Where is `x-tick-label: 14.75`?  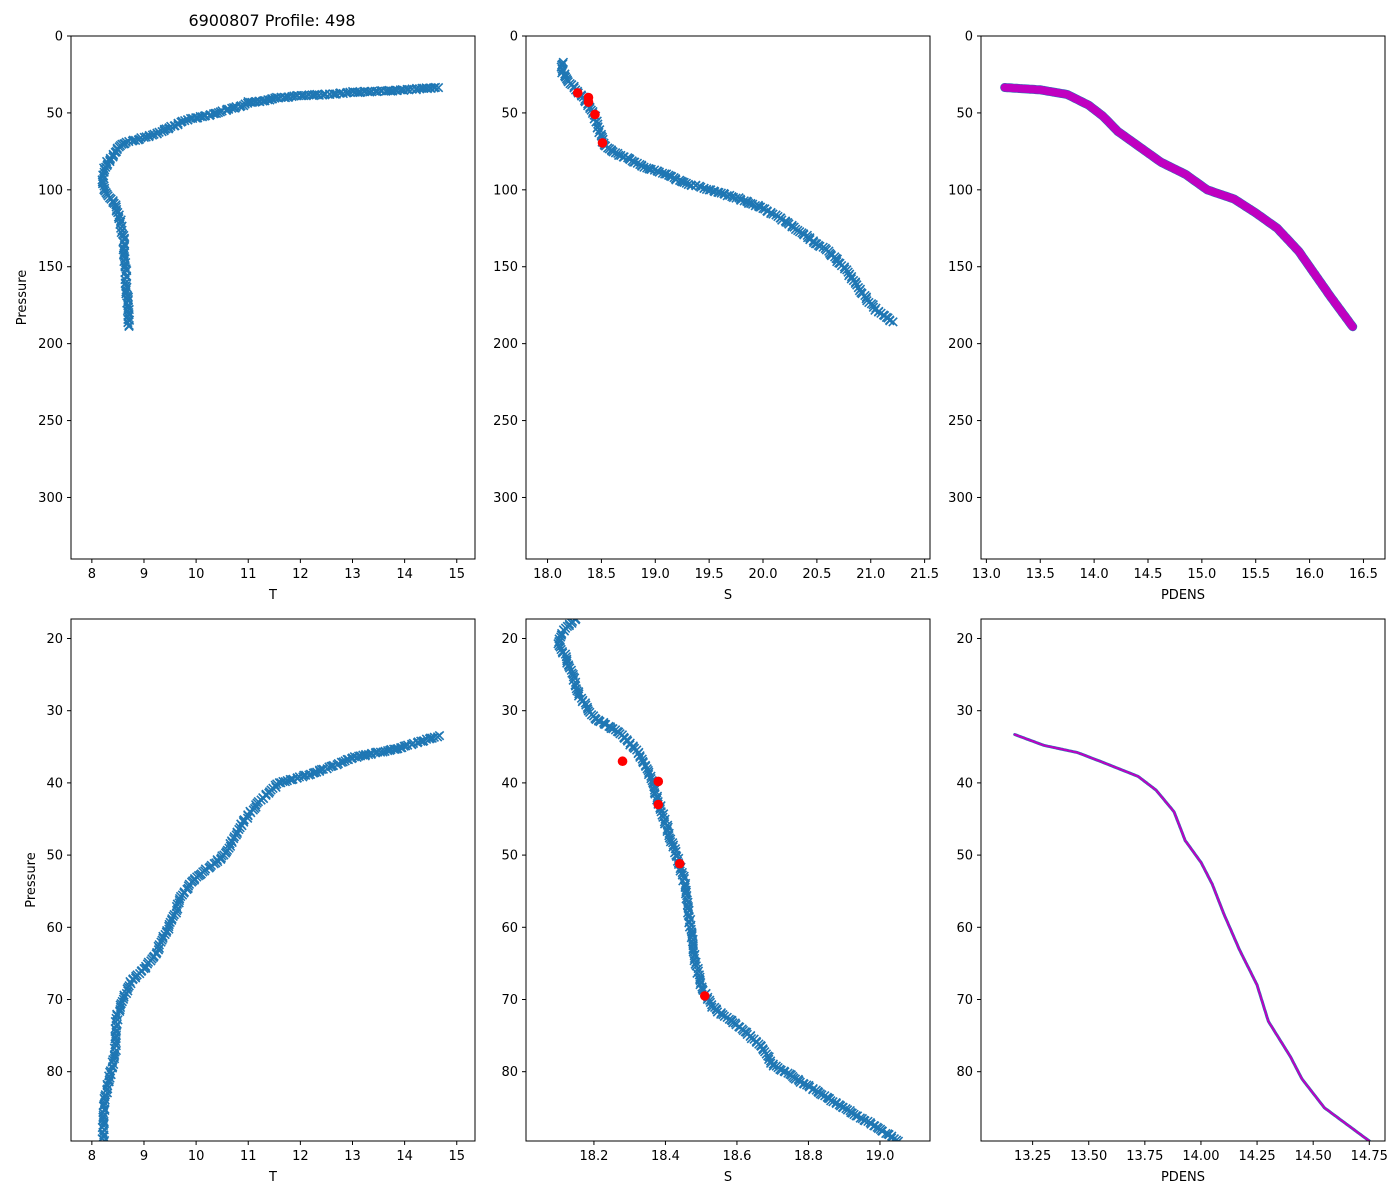 x-tick-label: 14.75 is located at coordinates (1369, 1156).